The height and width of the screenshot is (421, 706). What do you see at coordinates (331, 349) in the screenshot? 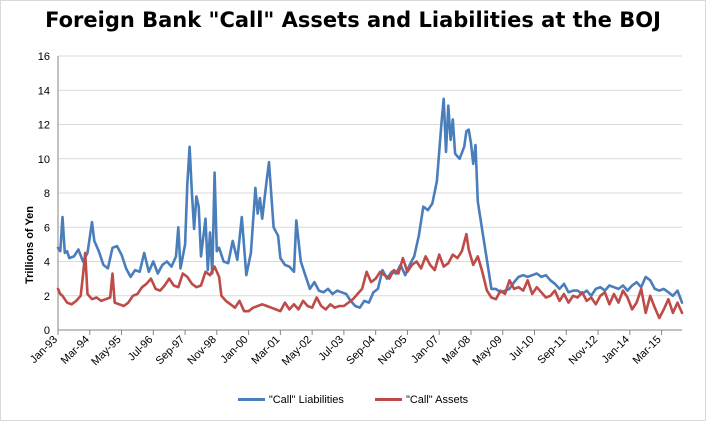
I see `x-tick-label: Jul-03` at bounding box center [331, 349].